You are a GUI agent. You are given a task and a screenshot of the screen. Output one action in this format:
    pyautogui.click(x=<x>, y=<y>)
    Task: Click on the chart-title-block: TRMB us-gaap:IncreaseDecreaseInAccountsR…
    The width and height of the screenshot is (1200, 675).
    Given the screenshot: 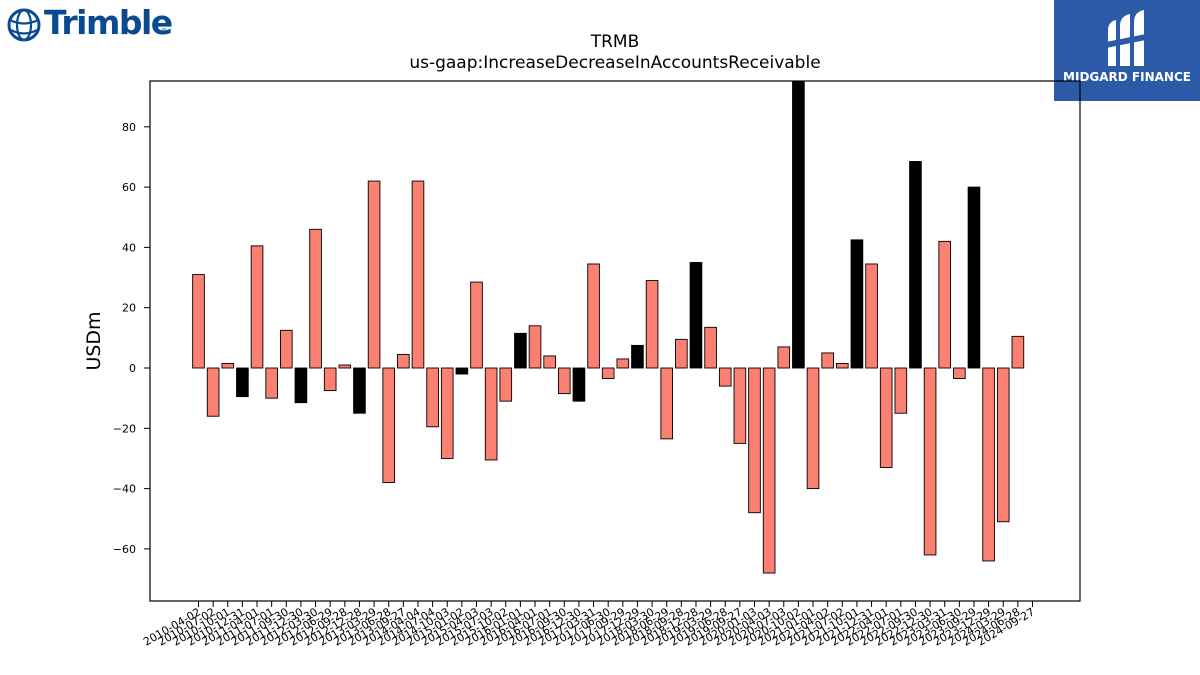 What is the action you would take?
    pyautogui.click(x=615, y=53)
    